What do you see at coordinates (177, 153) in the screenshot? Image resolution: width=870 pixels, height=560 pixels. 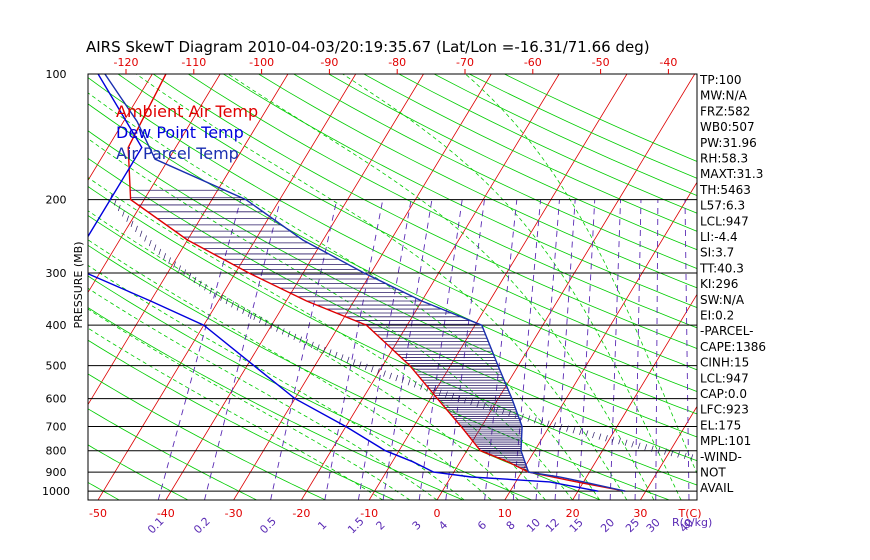 I see `legend-entry: Air Parcel Temp` at bounding box center [177, 153].